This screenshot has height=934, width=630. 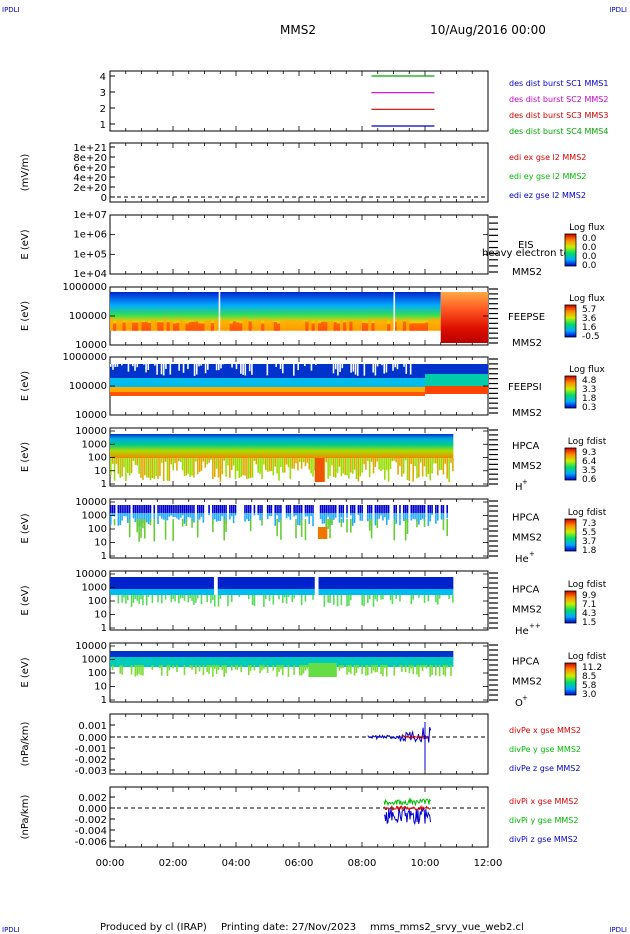 What do you see at coordinates (298, 30) in the screenshot?
I see `spacecraft-title: MMS2` at bounding box center [298, 30].